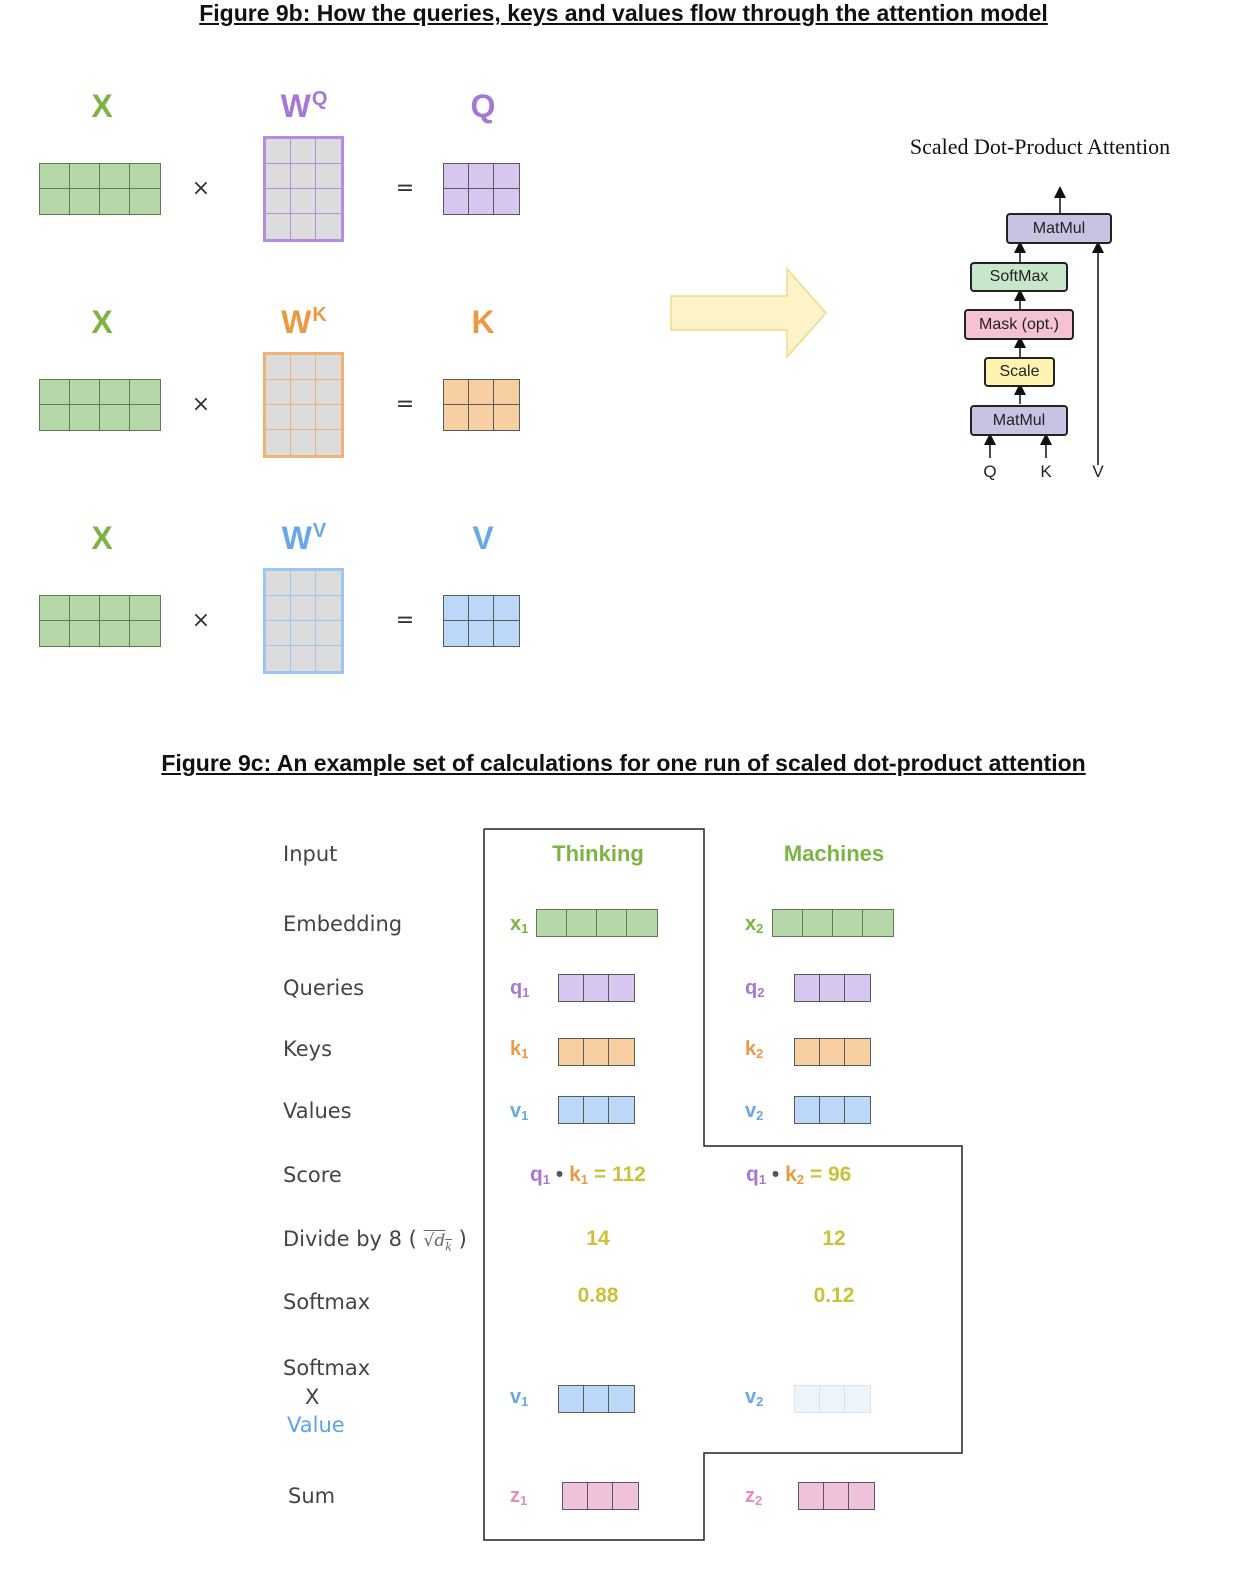 Image resolution: width=1247 pixels, height=1595 pixels. I want to click on x1-label: x1, so click(519, 924).